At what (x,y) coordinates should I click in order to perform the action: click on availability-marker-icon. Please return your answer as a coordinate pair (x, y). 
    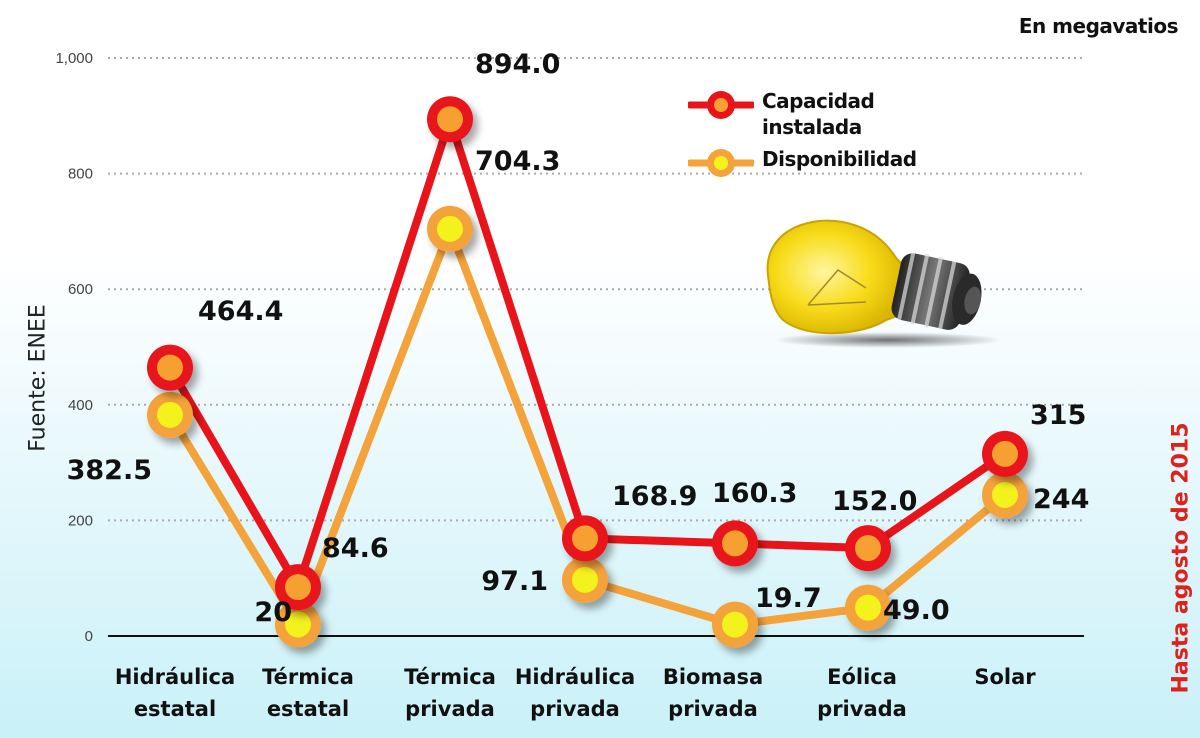
    Looking at the image, I should click on (721, 163).